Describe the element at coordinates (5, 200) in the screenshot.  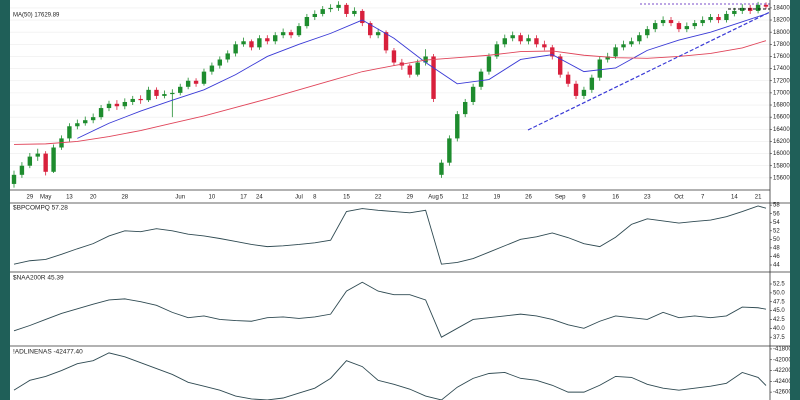
I see `frame-left` at that location.